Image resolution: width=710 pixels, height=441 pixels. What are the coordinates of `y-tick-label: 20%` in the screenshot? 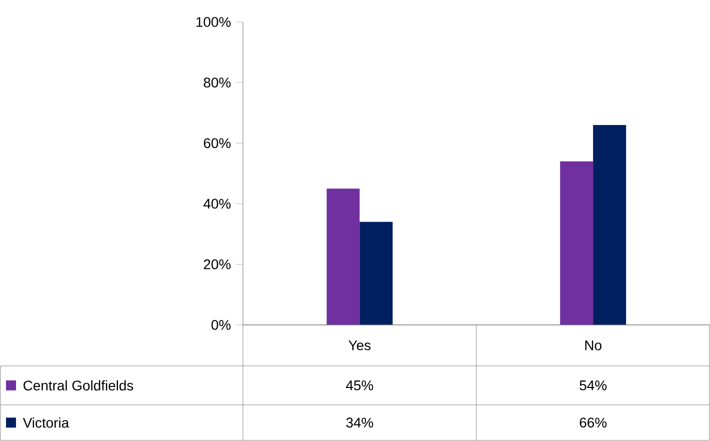 It's located at (217, 264).